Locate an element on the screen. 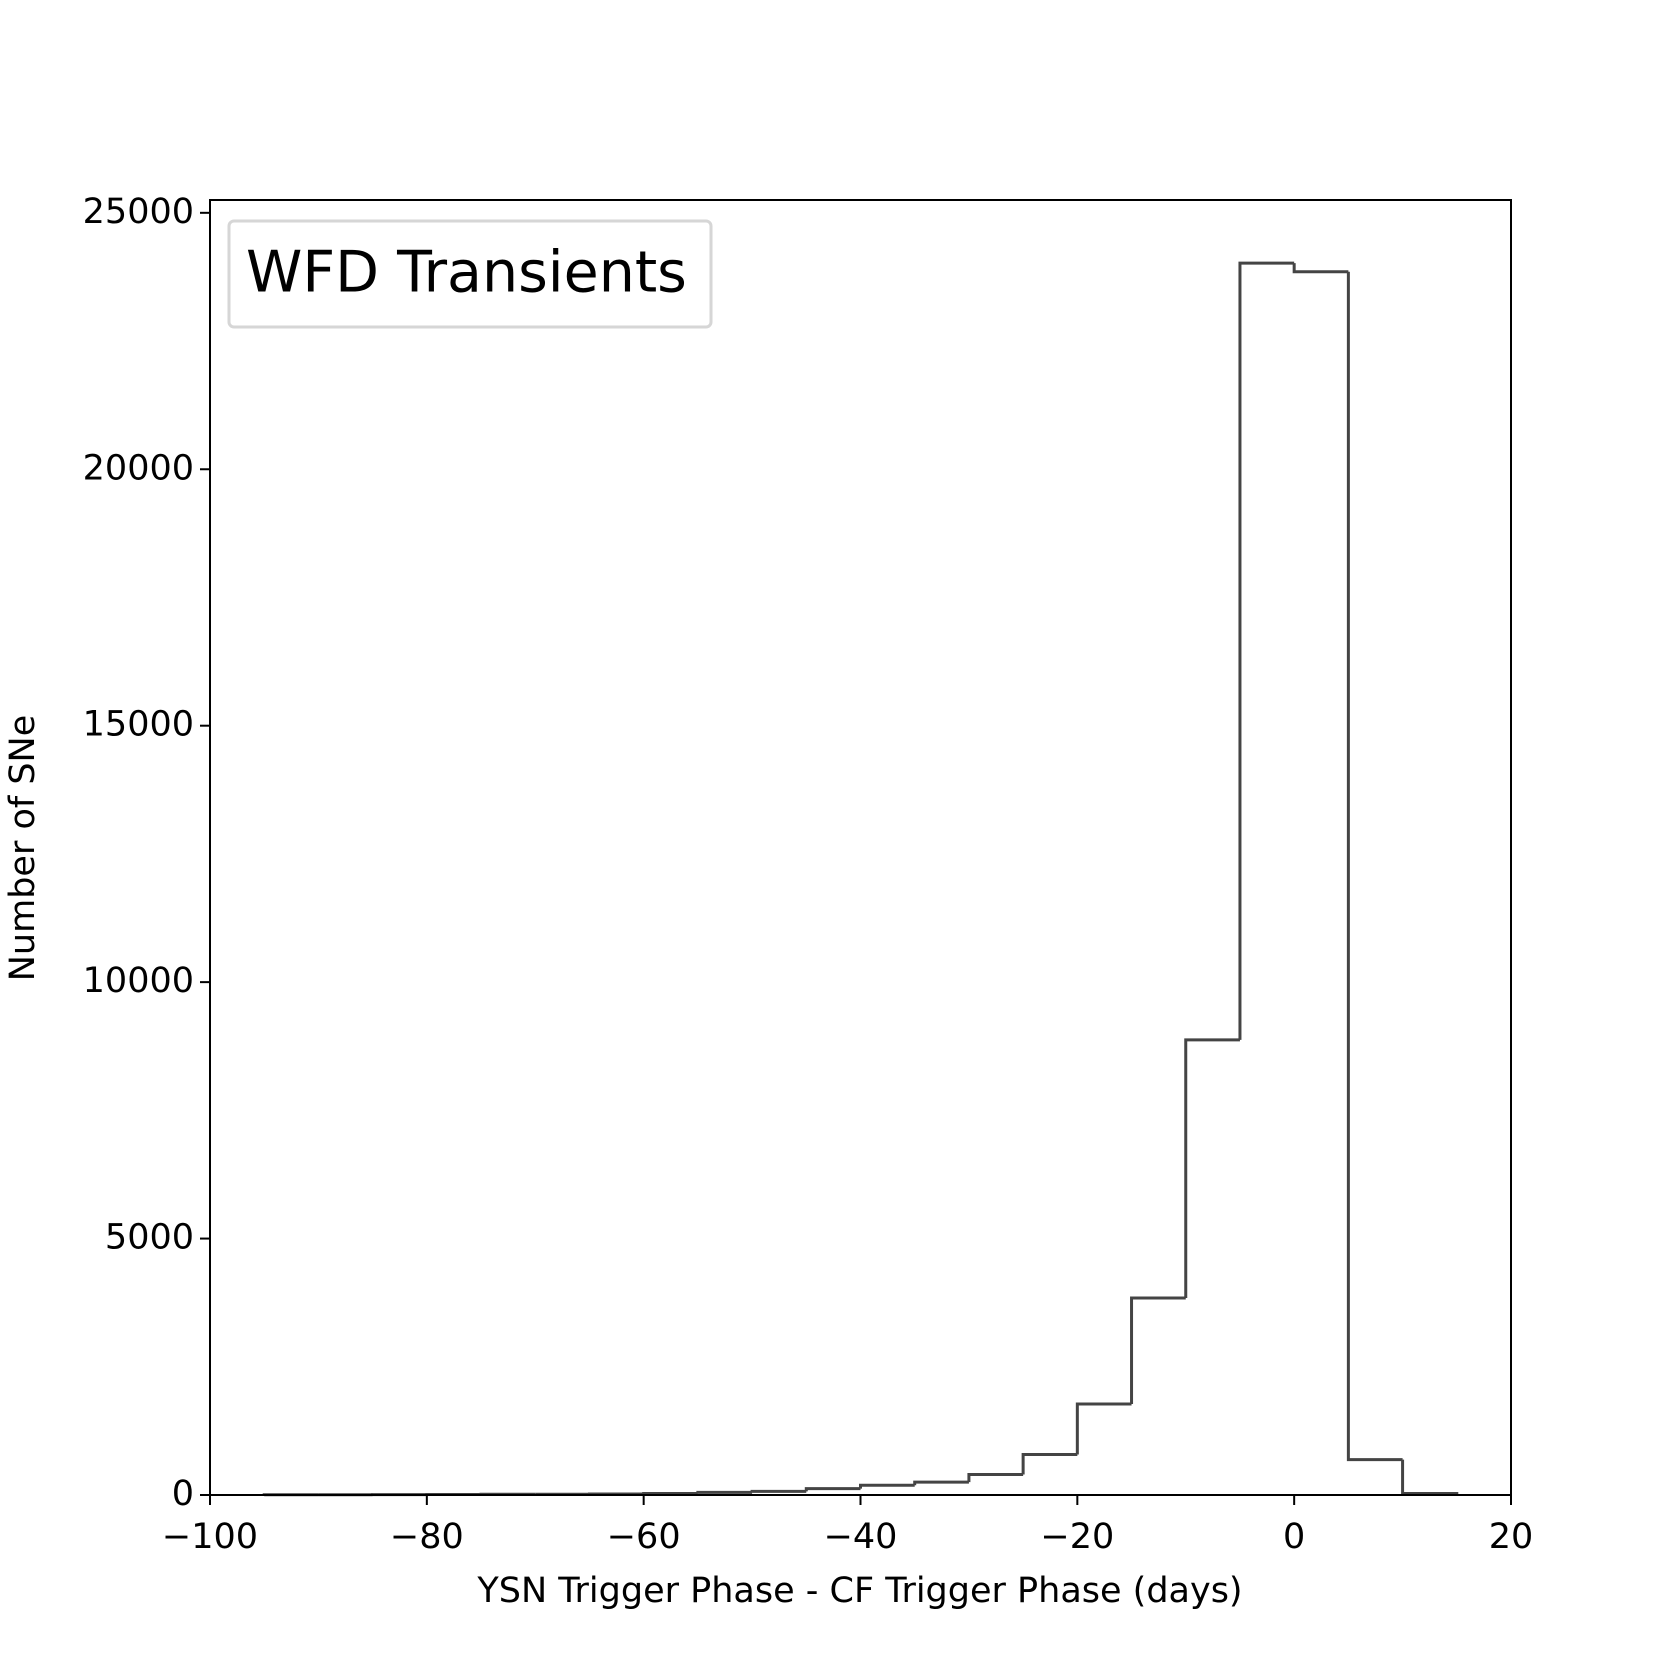 This screenshot has height=1661, width=1661. legend-box is located at coordinates (470, 274).